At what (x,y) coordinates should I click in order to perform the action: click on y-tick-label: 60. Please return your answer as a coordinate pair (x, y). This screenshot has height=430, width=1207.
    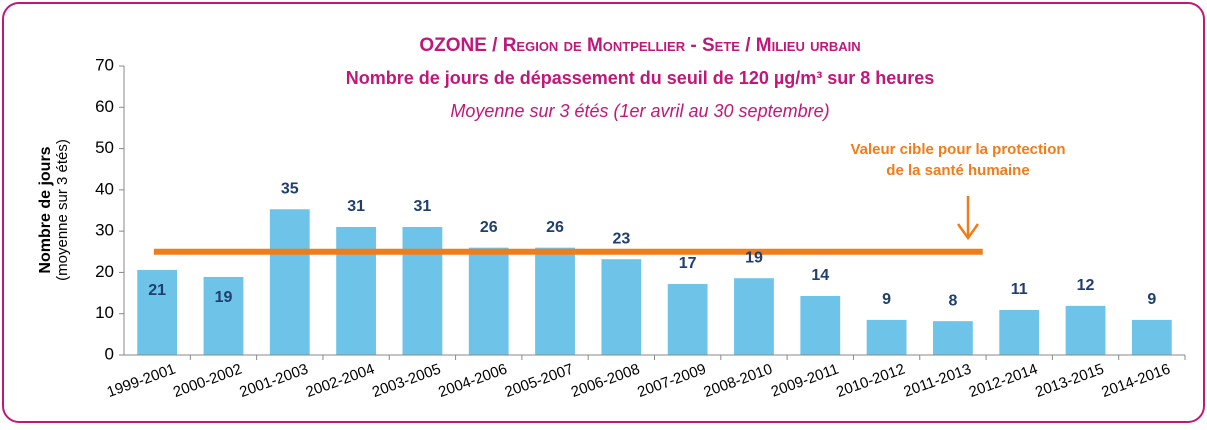
    Looking at the image, I should click on (104, 106).